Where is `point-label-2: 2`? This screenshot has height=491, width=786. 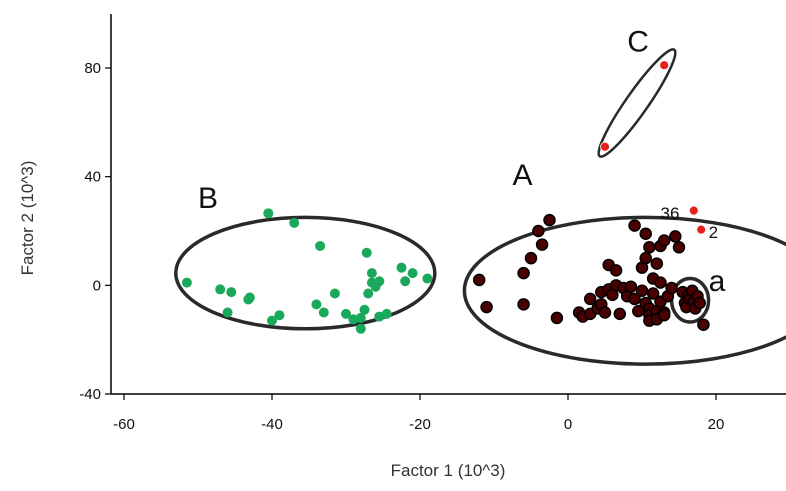 point-label-2: 2 is located at coordinates (713, 232).